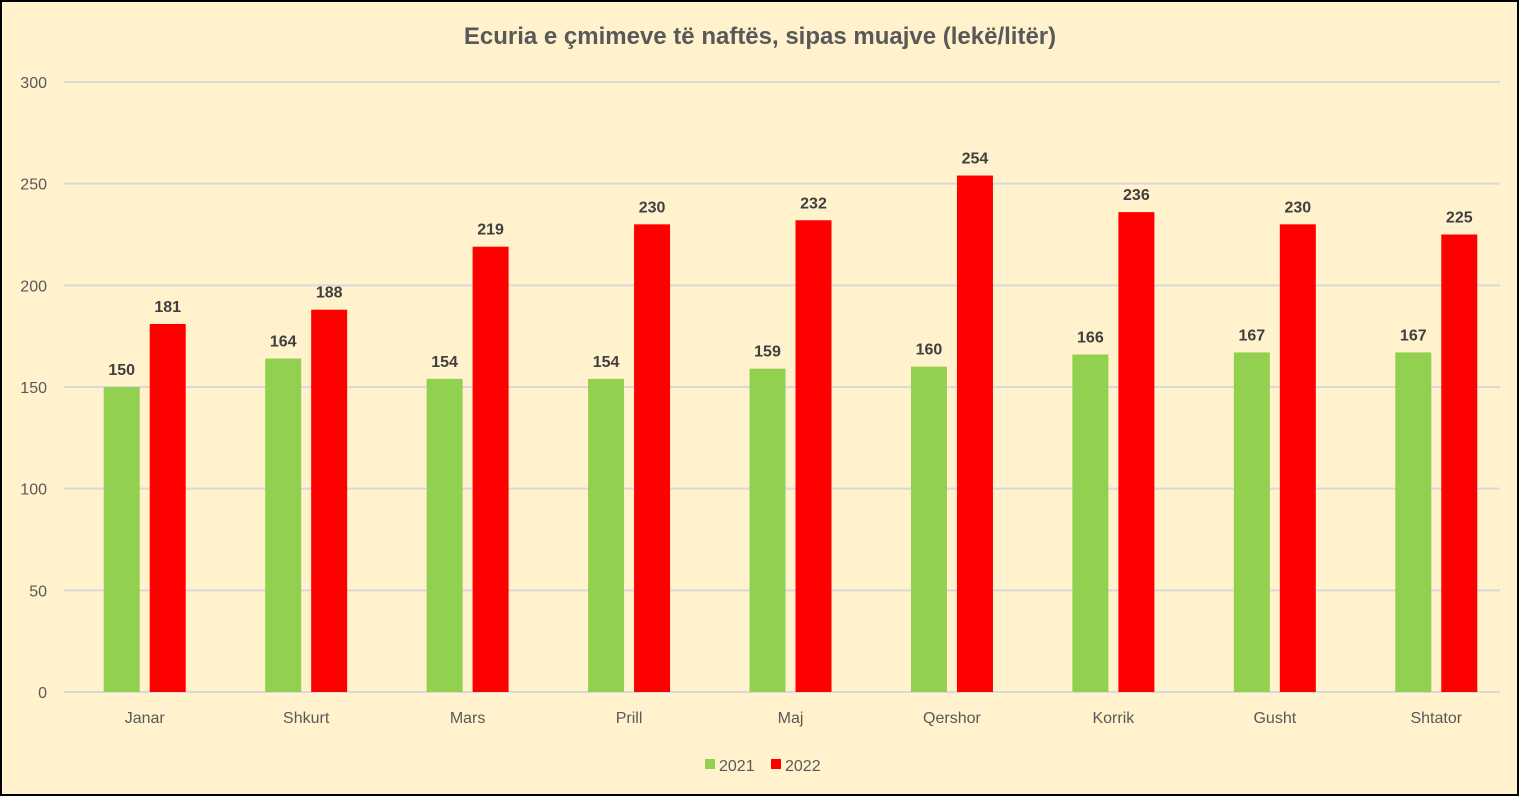 Image resolution: width=1519 pixels, height=796 pixels. Describe the element at coordinates (1436, 718) in the screenshot. I see `x-tick-label: Shtator` at that location.